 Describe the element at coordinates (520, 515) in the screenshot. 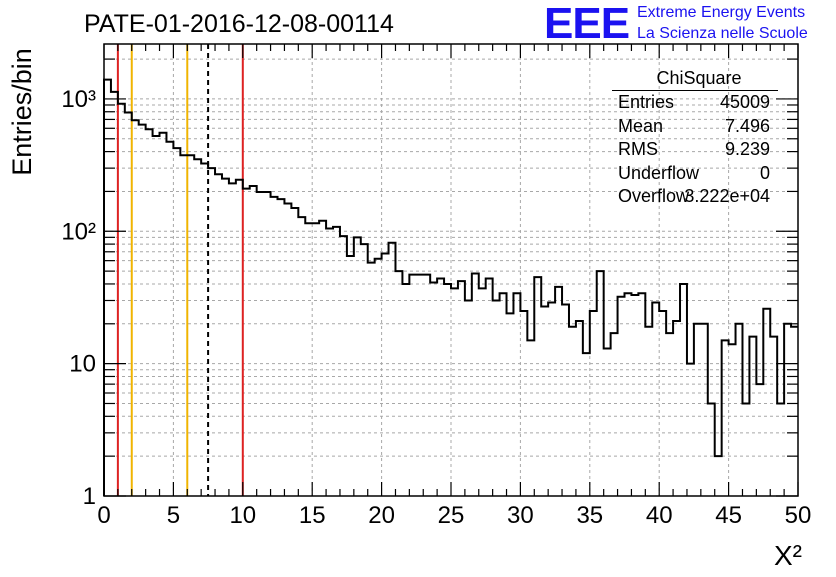

I see `x-tick-label: 30` at that location.